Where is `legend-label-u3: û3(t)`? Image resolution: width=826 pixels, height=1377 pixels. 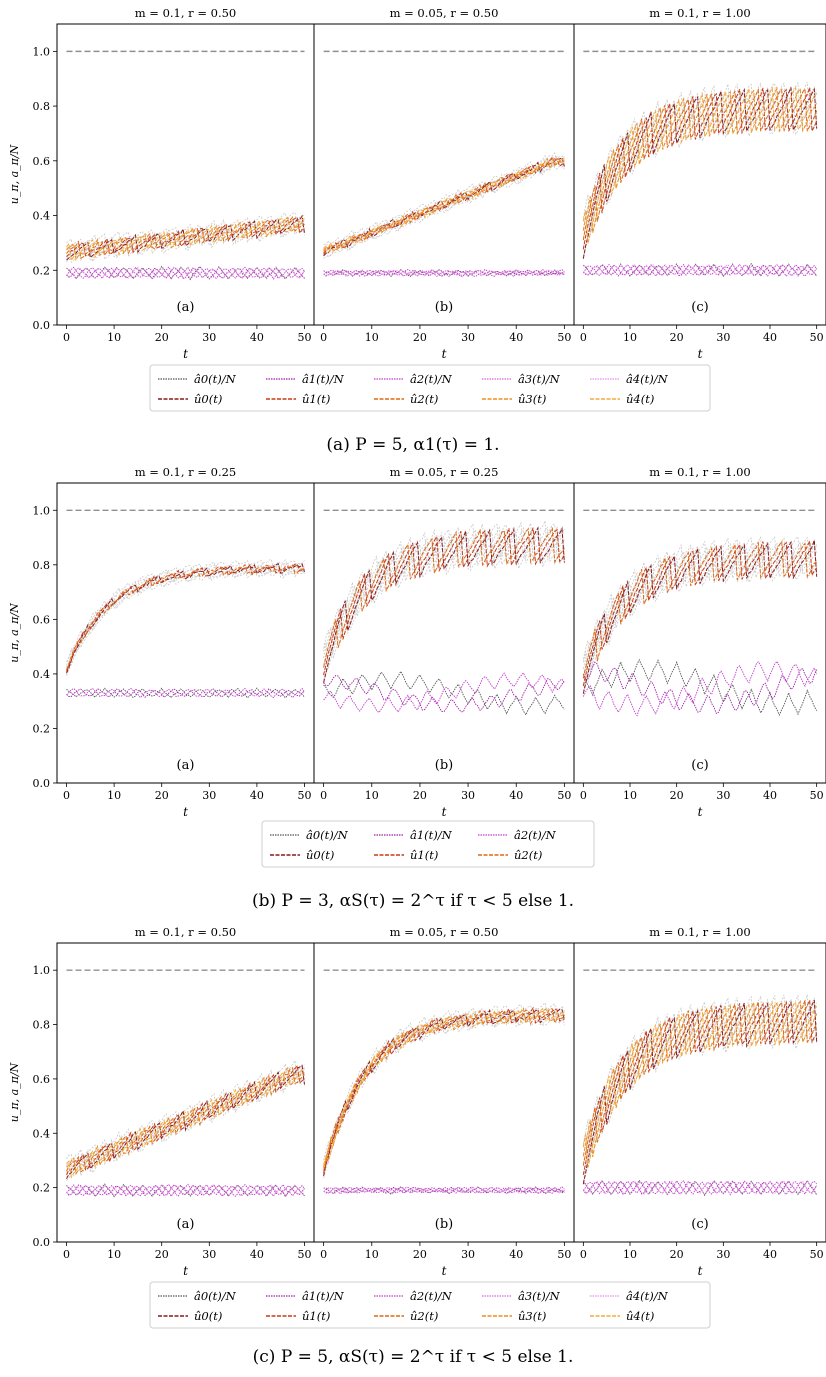
legend-label-u3: û3(t) is located at coordinates (532, 399).